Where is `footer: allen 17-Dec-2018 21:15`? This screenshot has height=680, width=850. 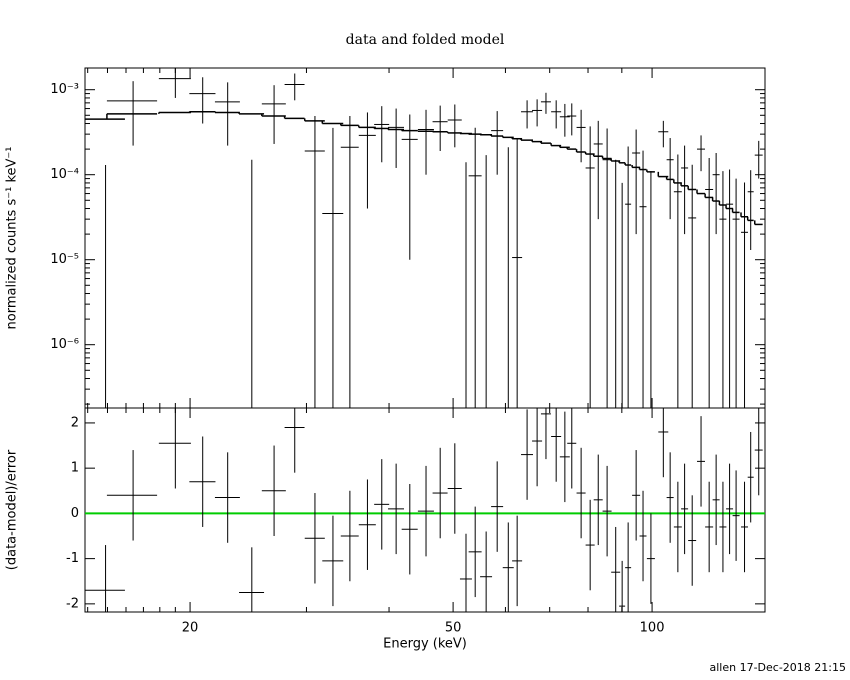
footer: allen 17-Dec-2018 21:15 is located at coordinates (777, 667).